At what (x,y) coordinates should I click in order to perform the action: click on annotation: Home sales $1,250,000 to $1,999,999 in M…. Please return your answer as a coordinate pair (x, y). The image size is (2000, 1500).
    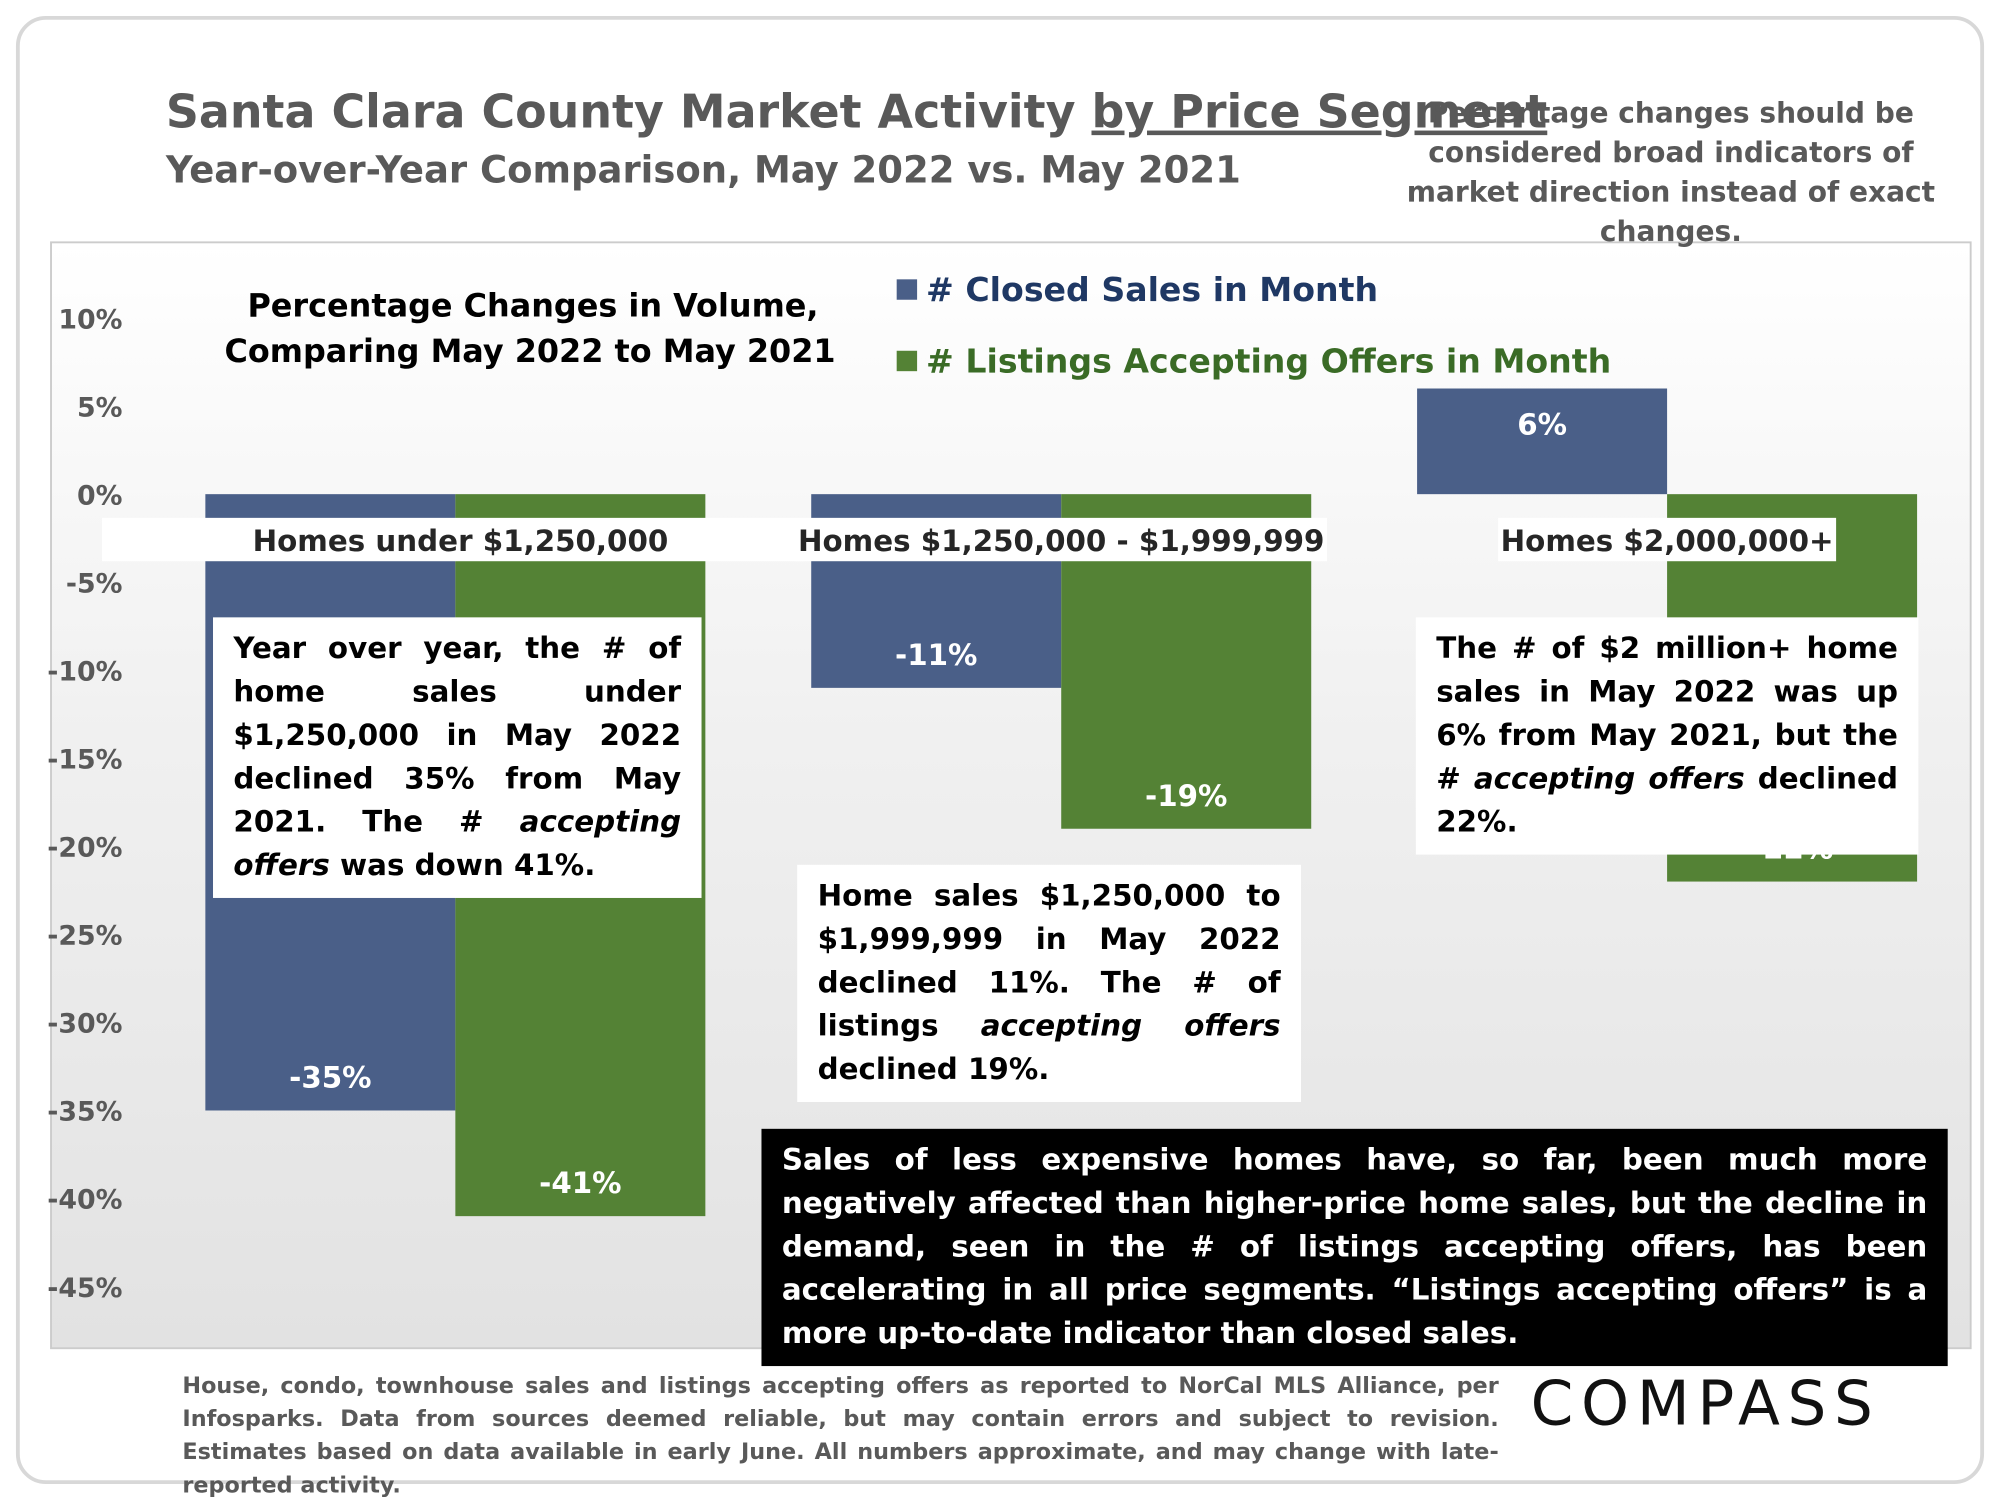
    Looking at the image, I should click on (1049, 983).